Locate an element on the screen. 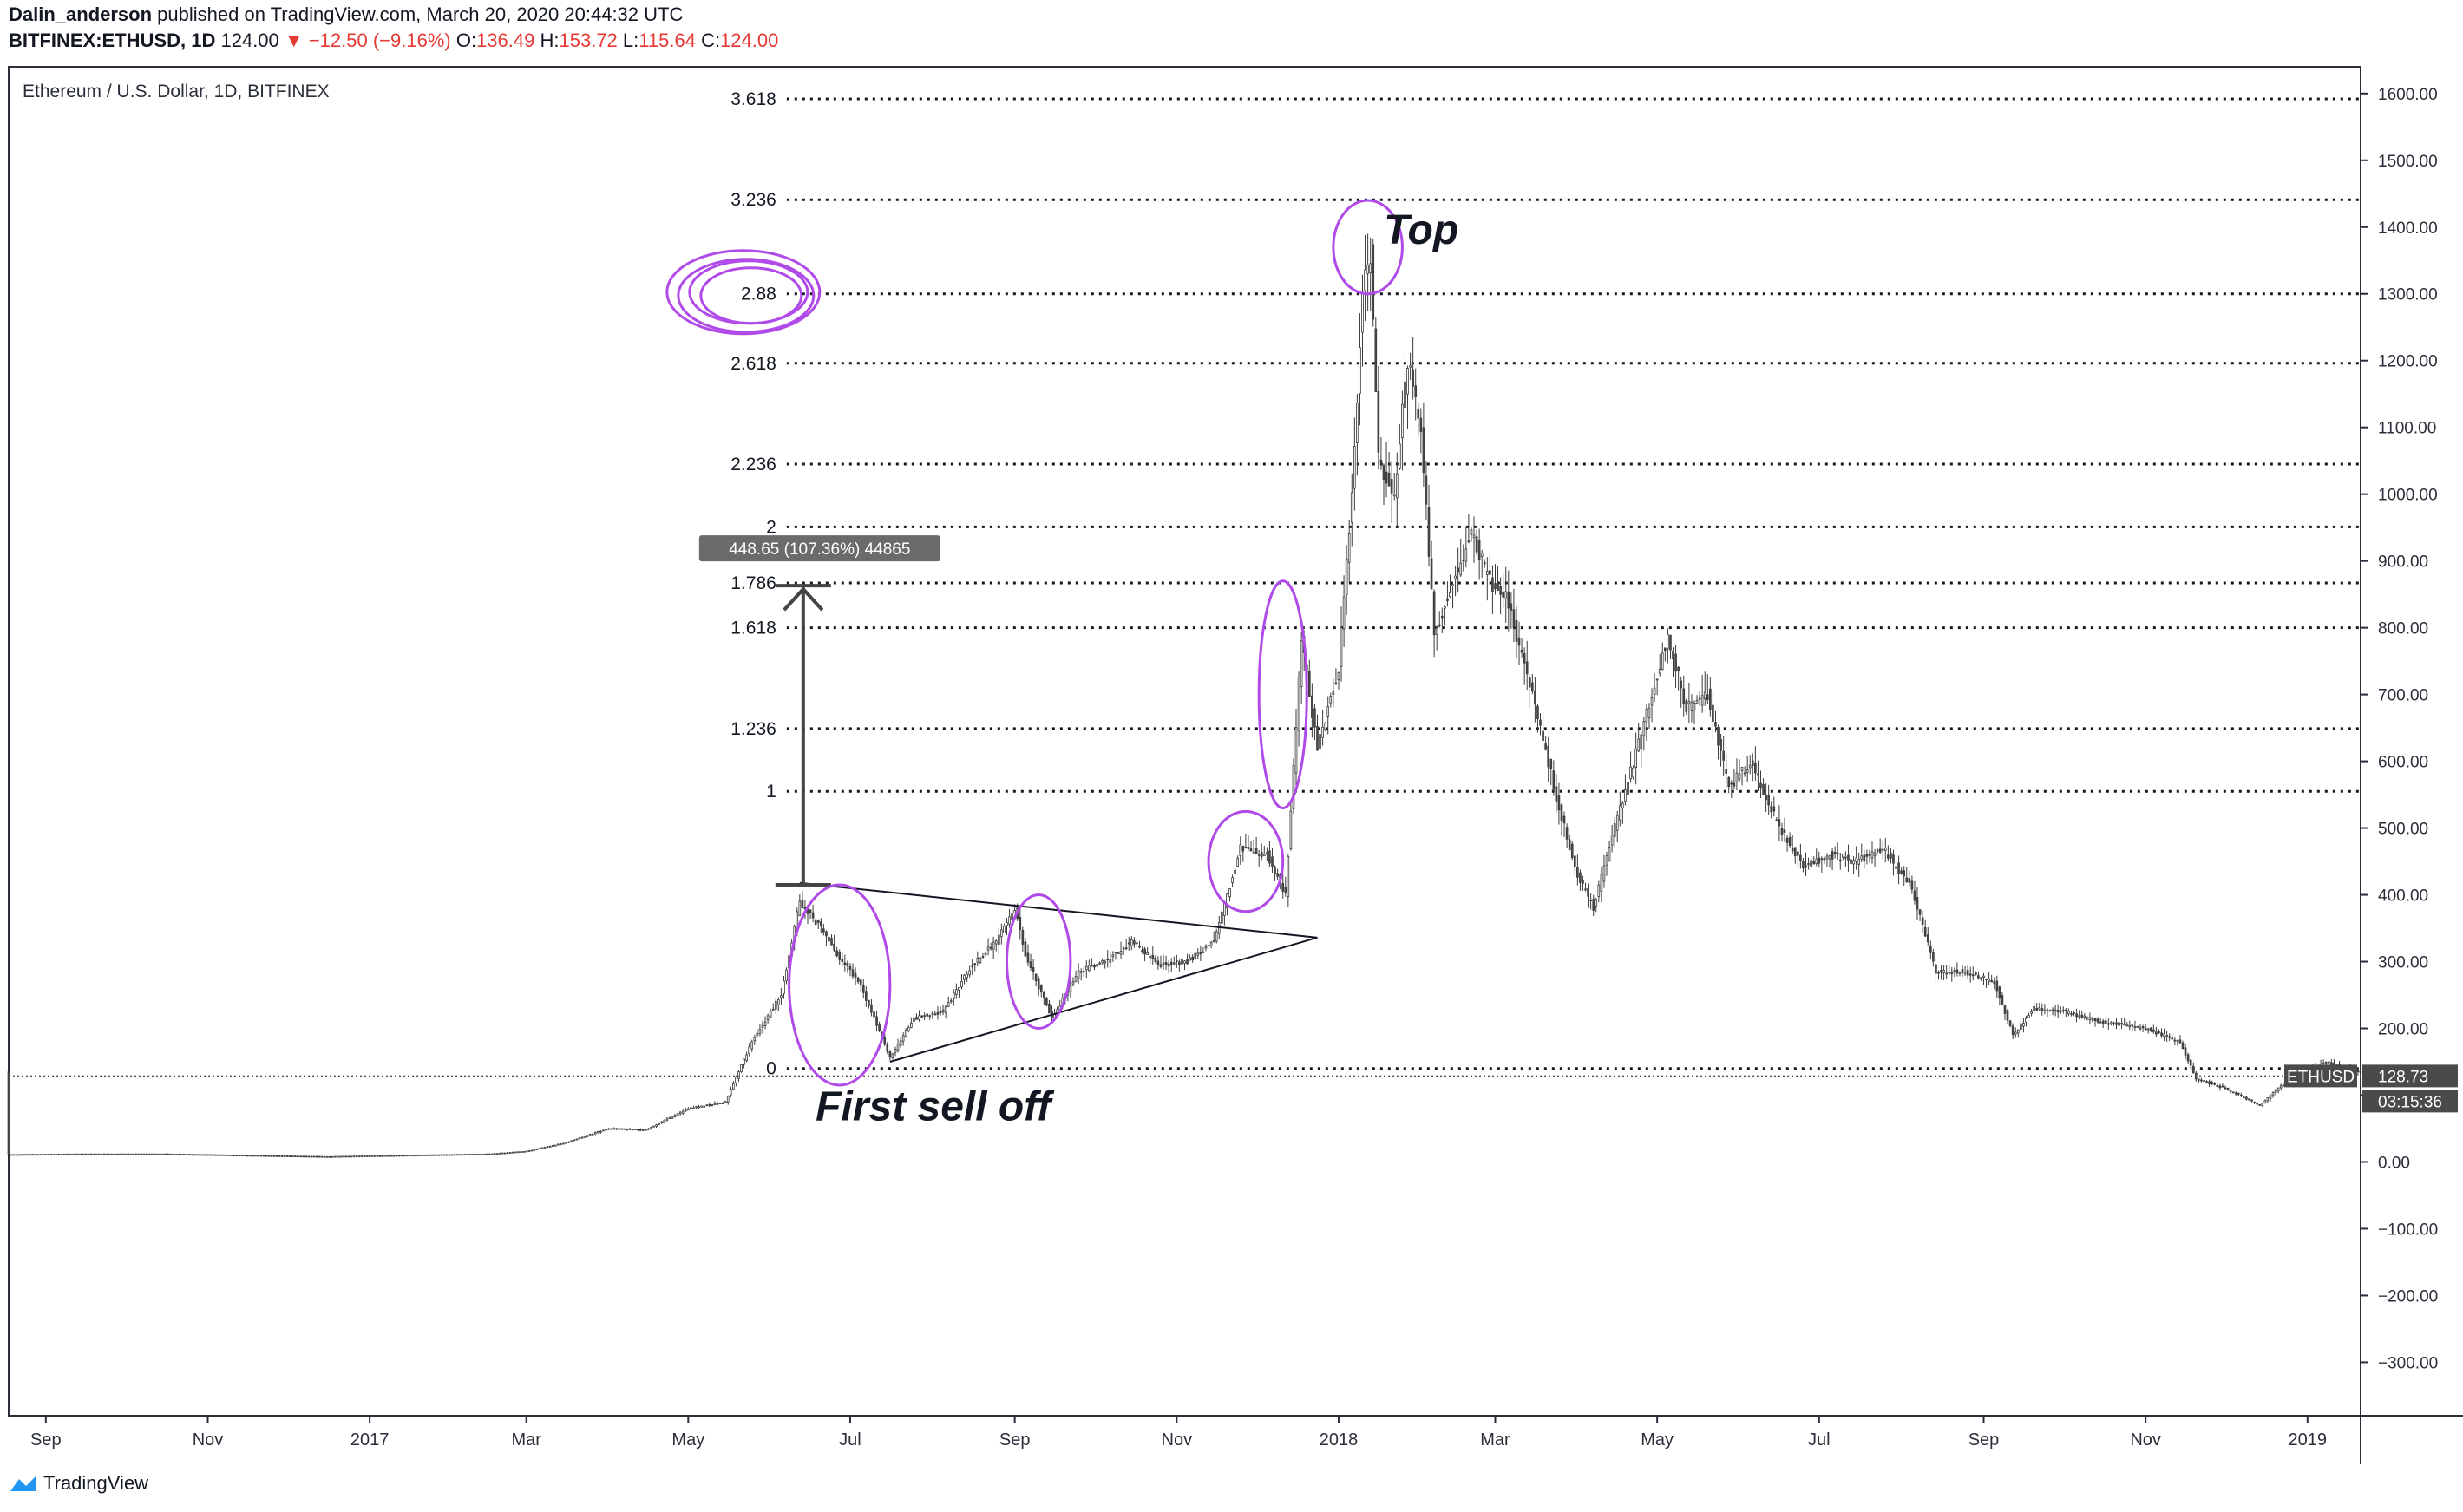 This screenshot has width=2463, height=1512. tradingview-footer: TradingView is located at coordinates (78, 1483).